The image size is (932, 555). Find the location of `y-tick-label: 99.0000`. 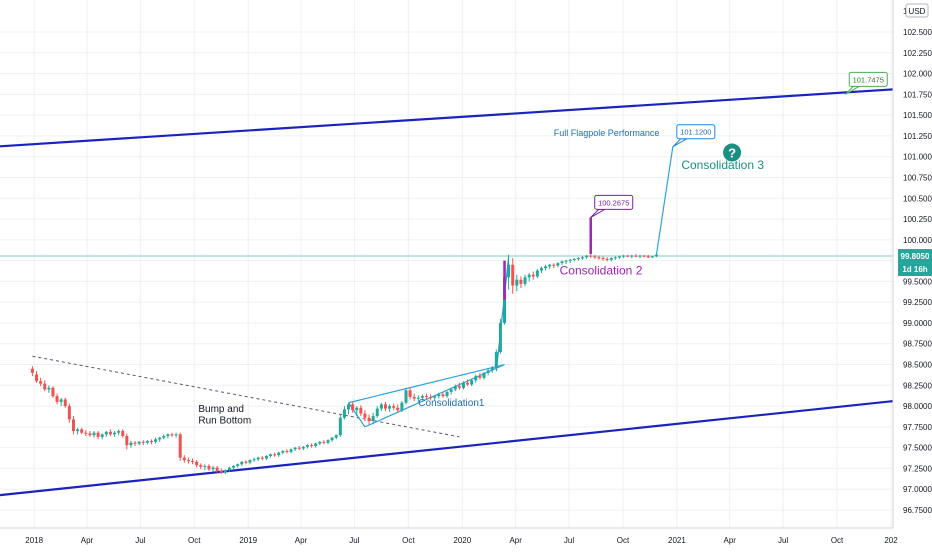

y-tick-label: 99.0000 is located at coordinates (917, 323).